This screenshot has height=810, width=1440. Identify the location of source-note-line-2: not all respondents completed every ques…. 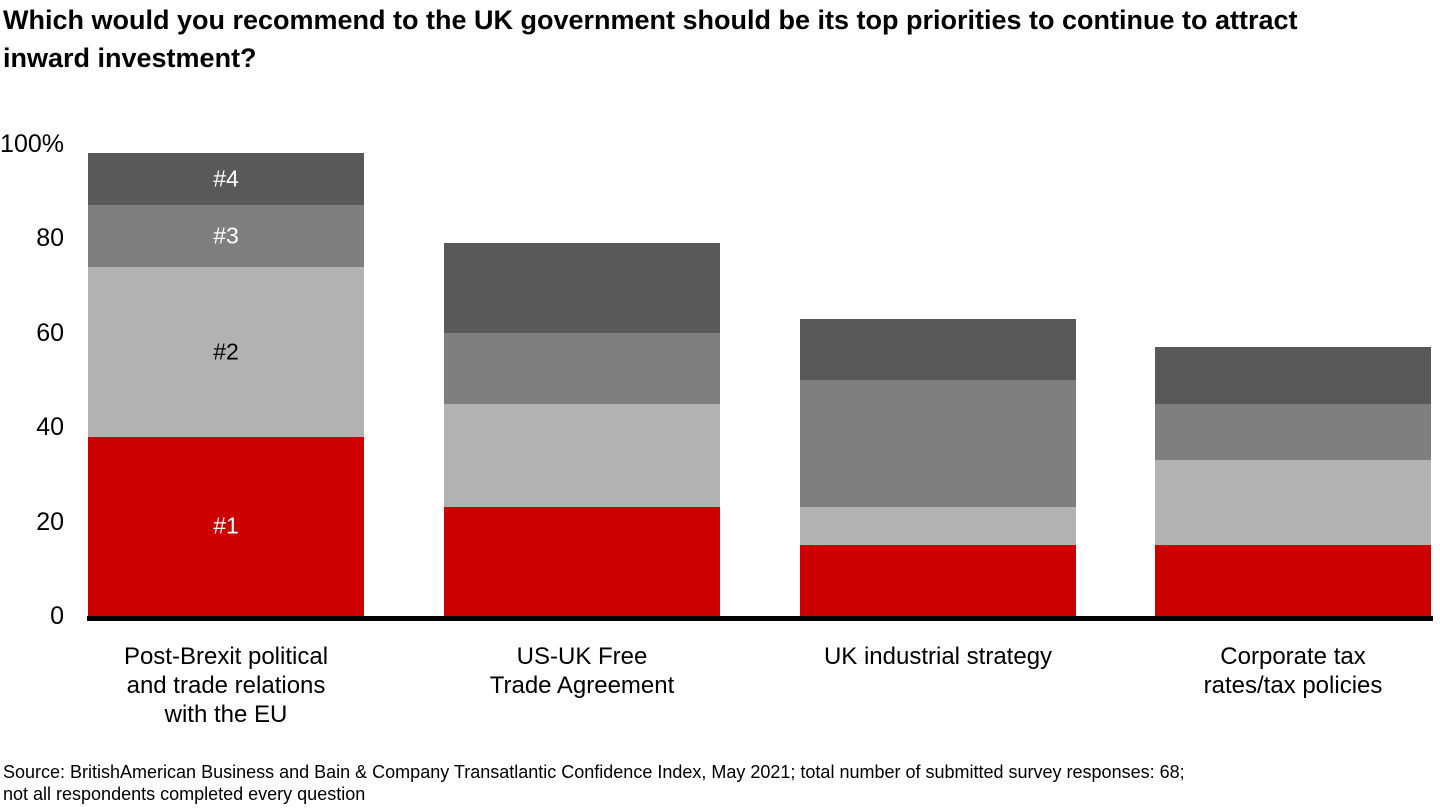
(184, 794).